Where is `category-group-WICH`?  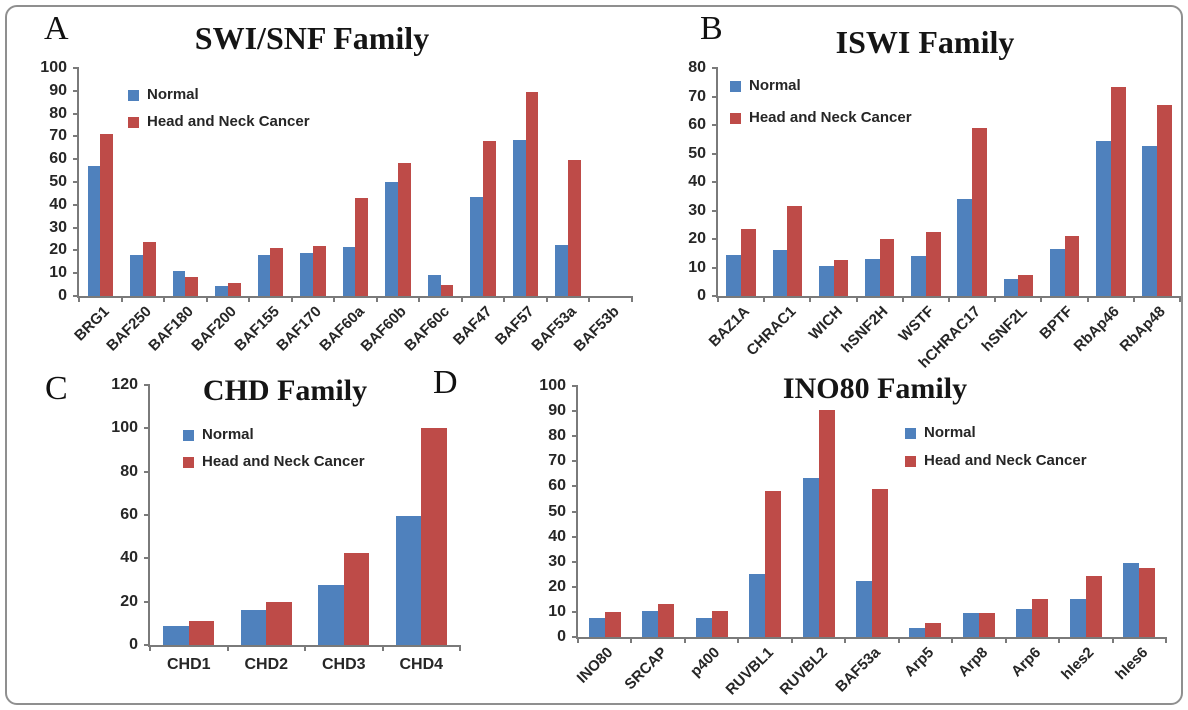 category-group-WICH is located at coordinates (833, 182).